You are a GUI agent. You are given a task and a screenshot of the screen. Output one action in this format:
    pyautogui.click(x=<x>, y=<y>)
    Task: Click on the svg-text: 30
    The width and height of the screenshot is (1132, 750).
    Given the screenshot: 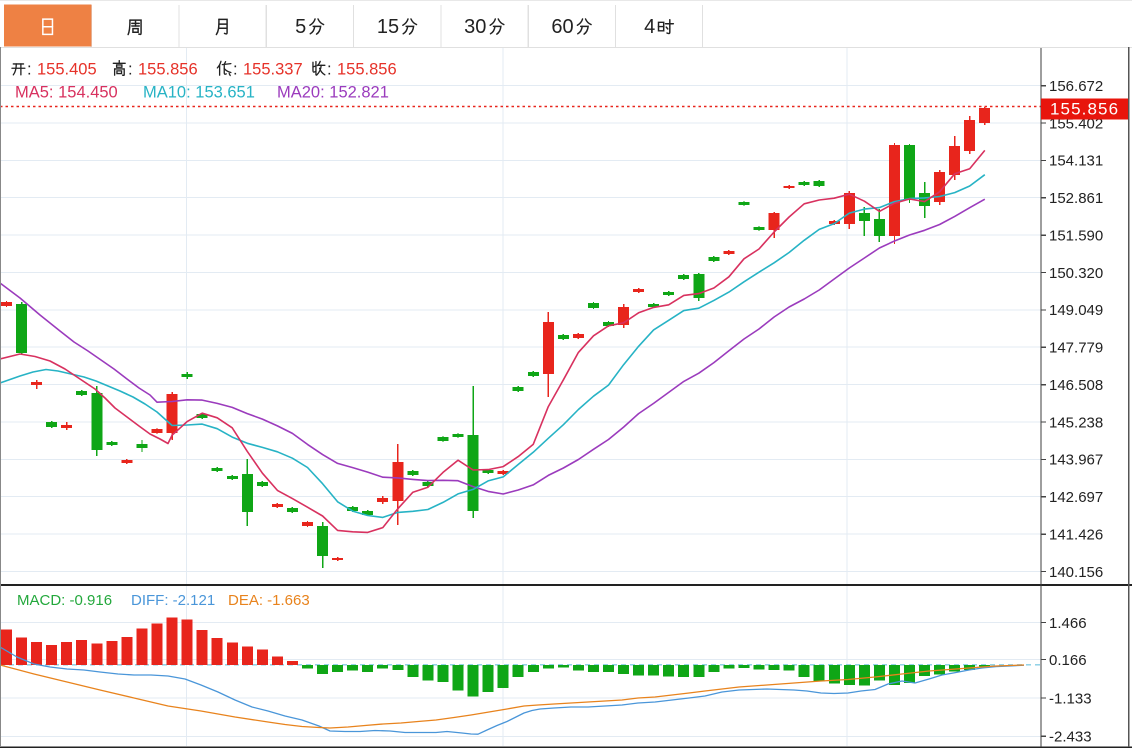 What is the action you would take?
    pyautogui.click(x=475, y=27)
    